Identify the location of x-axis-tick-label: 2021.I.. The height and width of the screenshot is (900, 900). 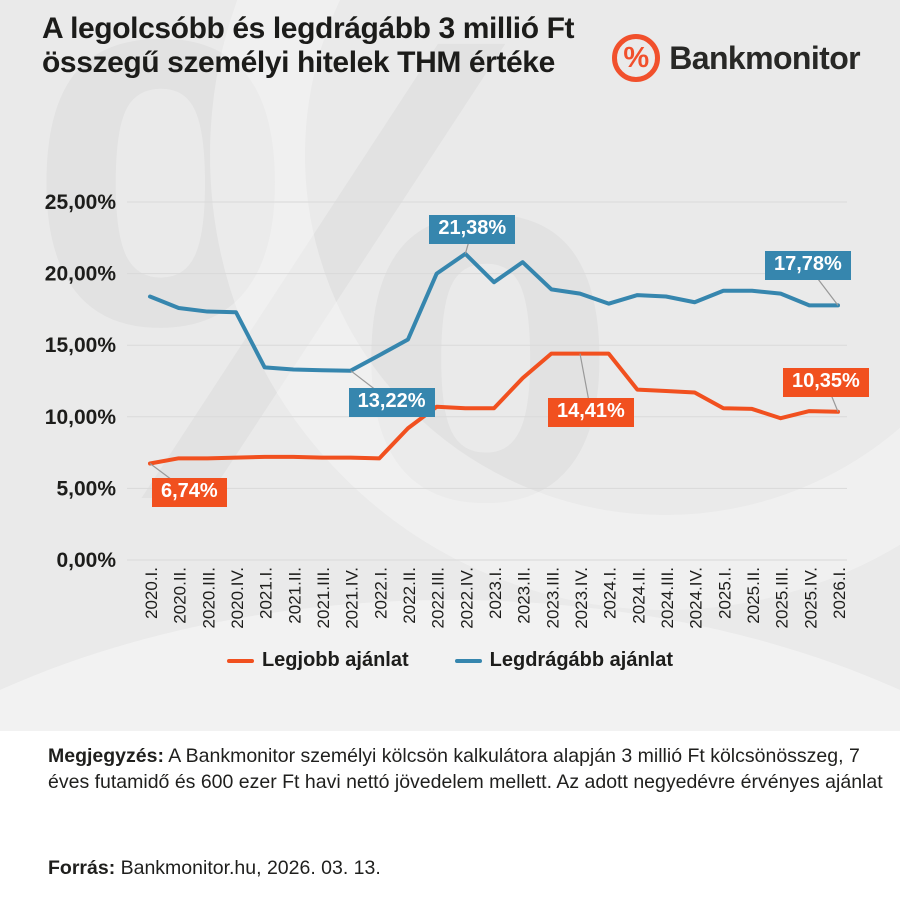
(266, 593).